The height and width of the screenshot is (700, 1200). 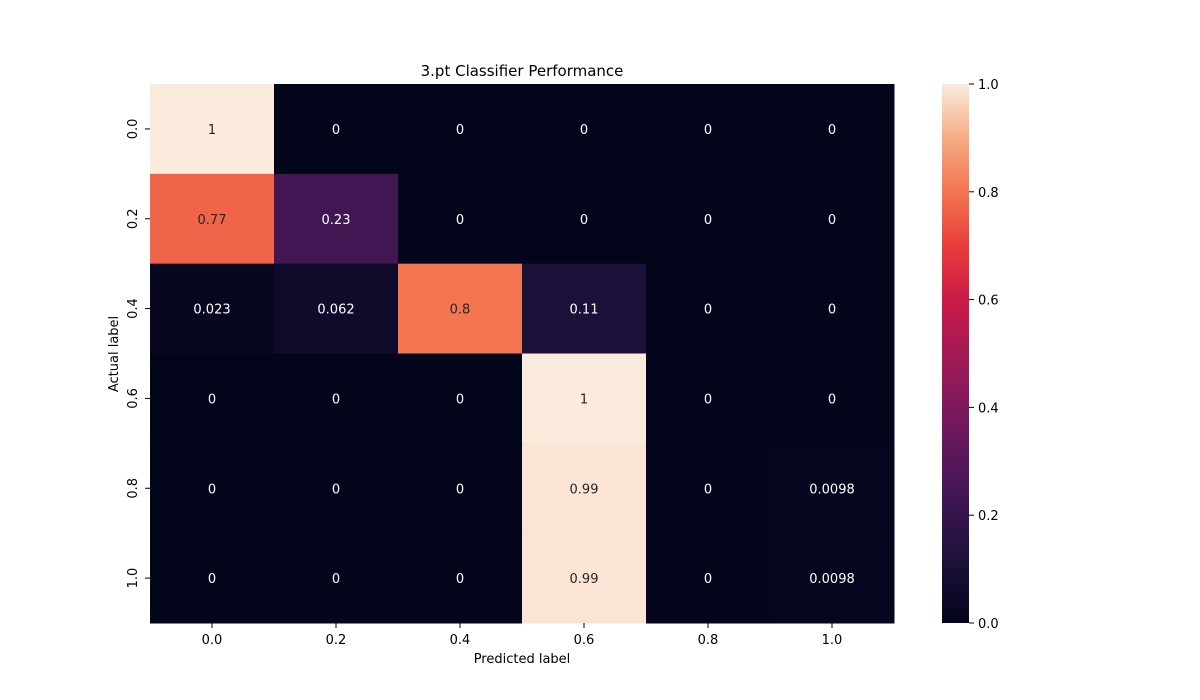 I want to click on y-tick-label: 0.4, so click(x=133, y=308).